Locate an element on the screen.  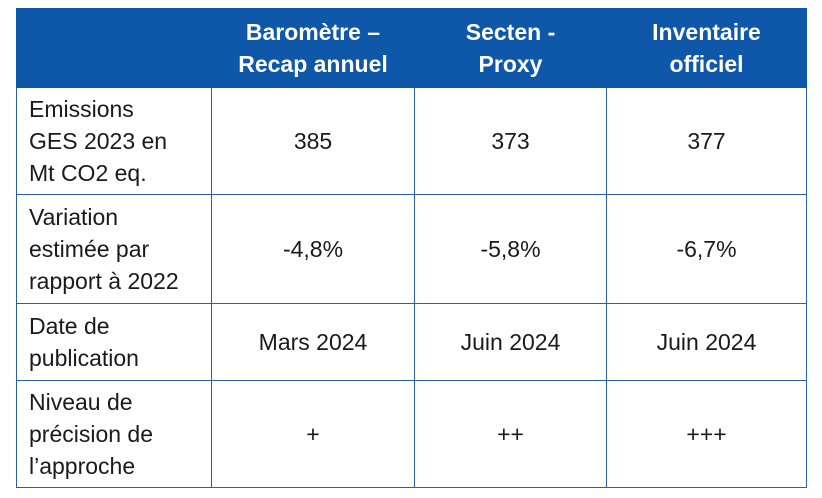
cell-secten: Juin 2024 is located at coordinates (510, 342).